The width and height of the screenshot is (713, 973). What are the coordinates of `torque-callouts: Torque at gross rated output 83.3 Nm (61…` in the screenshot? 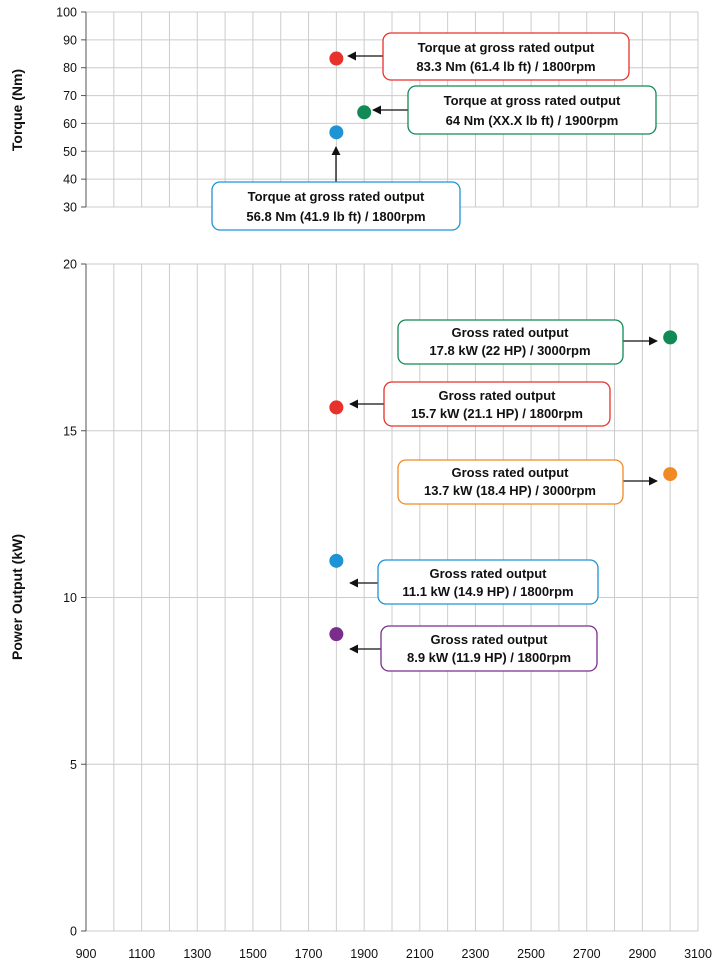 It's located at (434, 131).